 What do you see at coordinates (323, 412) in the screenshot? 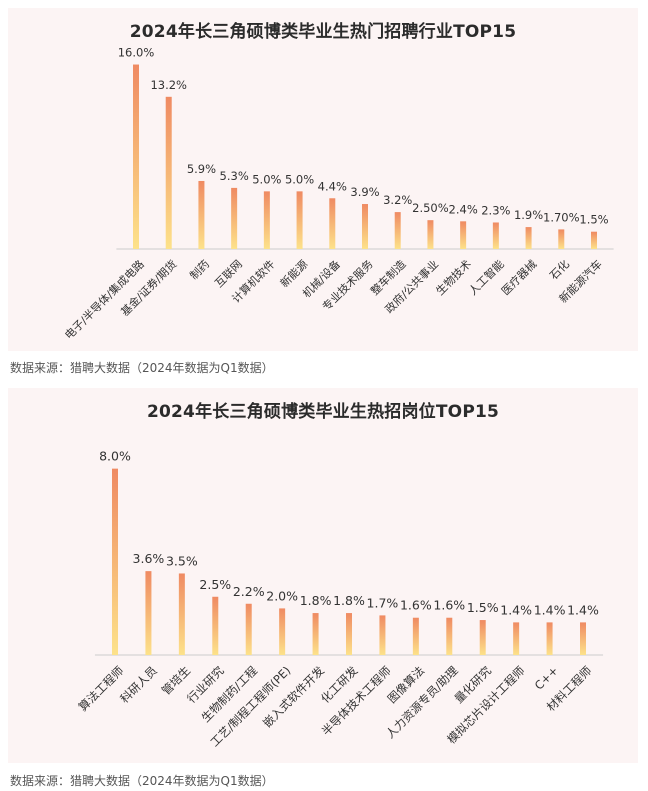
I see `chart-title: 2024年长三角硕博类毕业生热招岗位TOP15` at bounding box center [323, 412].